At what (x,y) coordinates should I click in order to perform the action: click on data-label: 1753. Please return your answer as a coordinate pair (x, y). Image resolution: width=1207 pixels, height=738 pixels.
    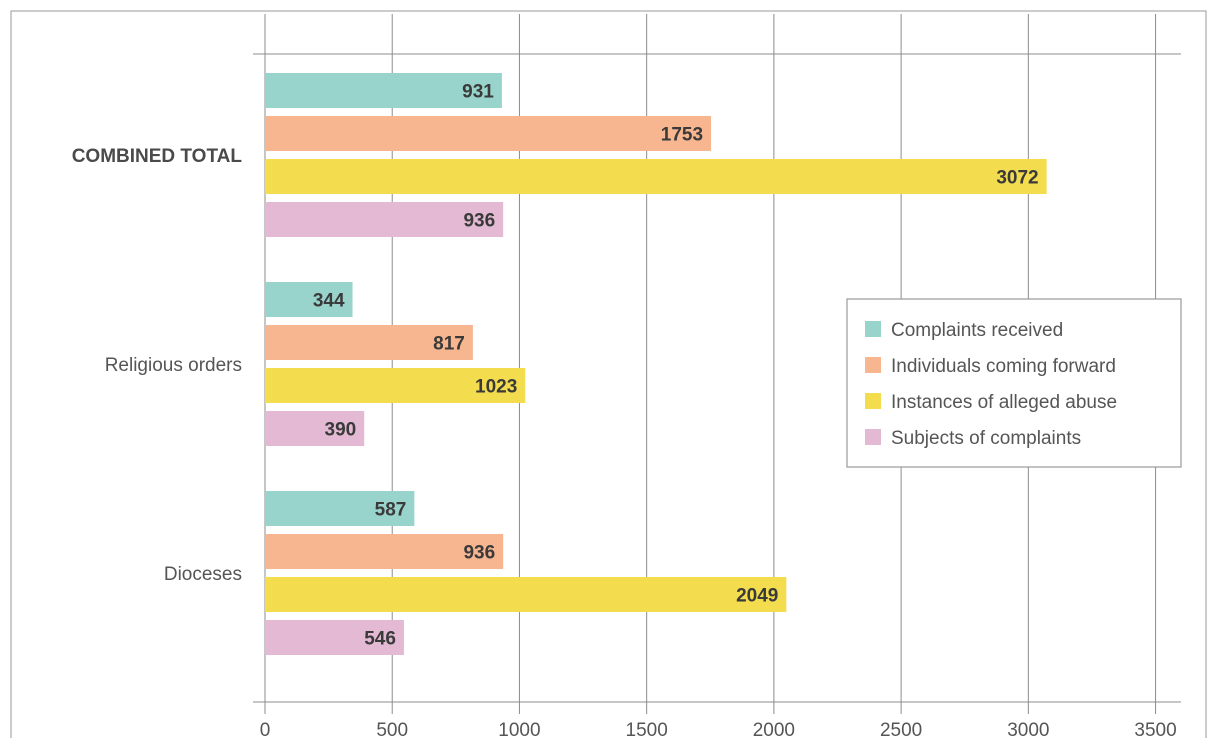
    Looking at the image, I should click on (682, 135).